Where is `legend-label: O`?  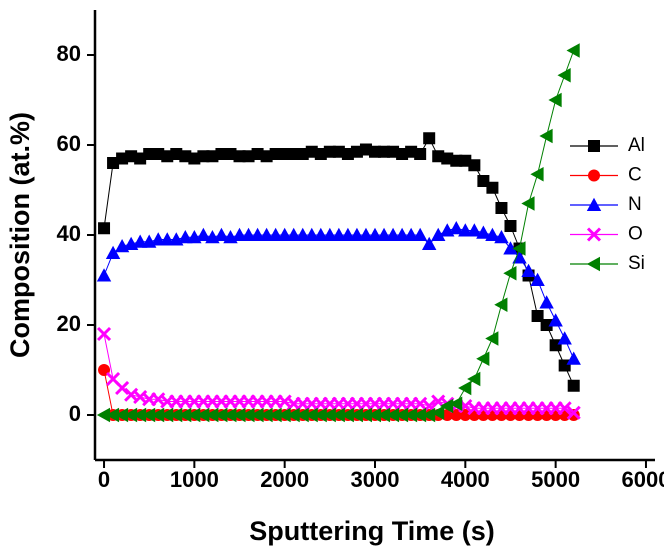 legend-label: O is located at coordinates (635, 234).